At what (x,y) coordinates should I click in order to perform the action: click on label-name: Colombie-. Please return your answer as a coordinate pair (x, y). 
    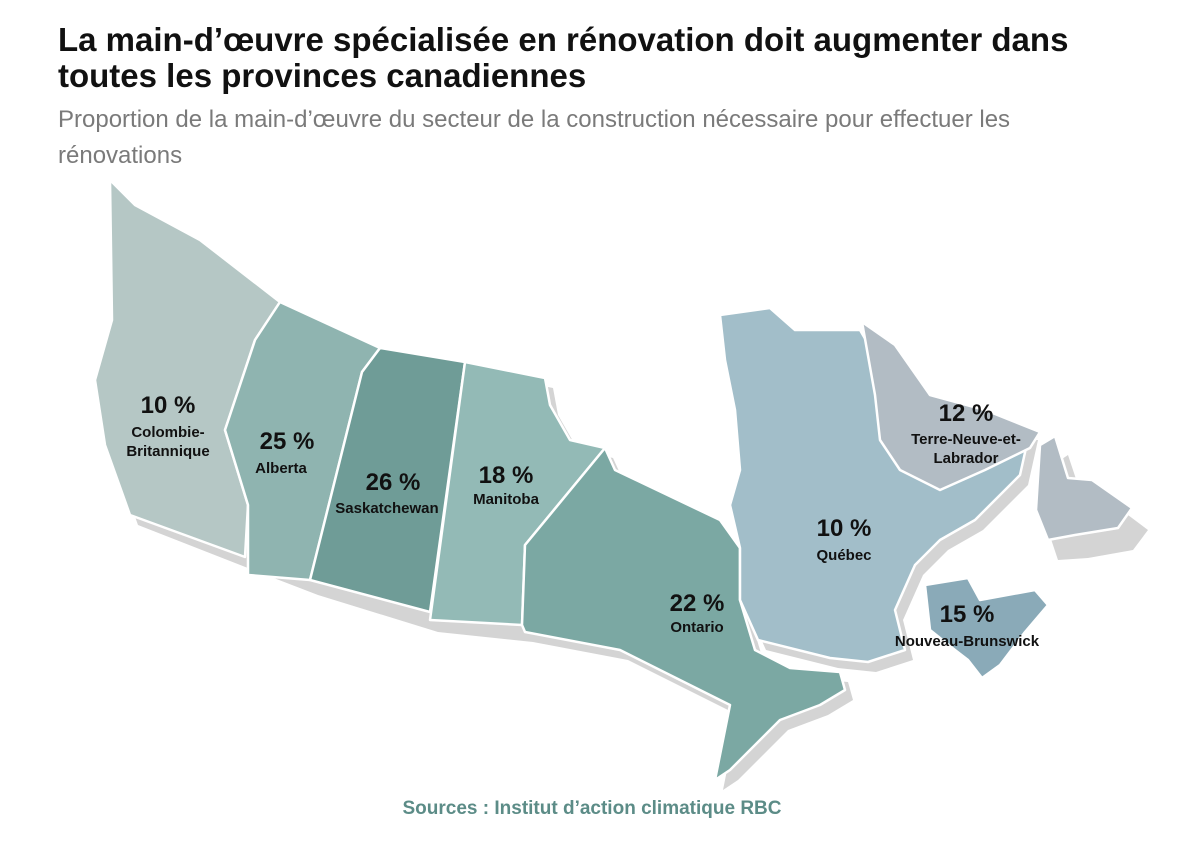
    Looking at the image, I should click on (167, 432).